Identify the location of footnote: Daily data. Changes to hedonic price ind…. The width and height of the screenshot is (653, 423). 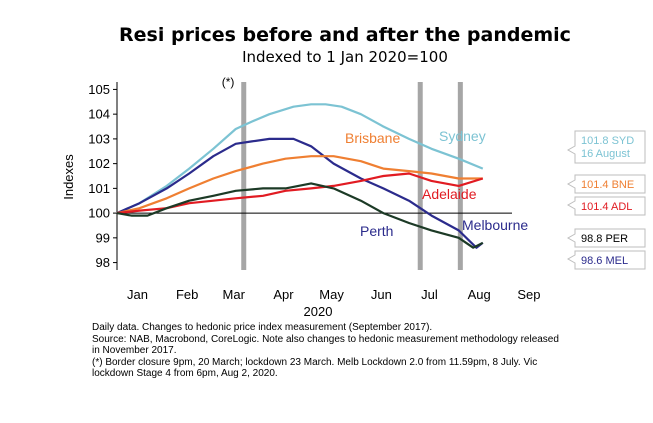
(327, 351).